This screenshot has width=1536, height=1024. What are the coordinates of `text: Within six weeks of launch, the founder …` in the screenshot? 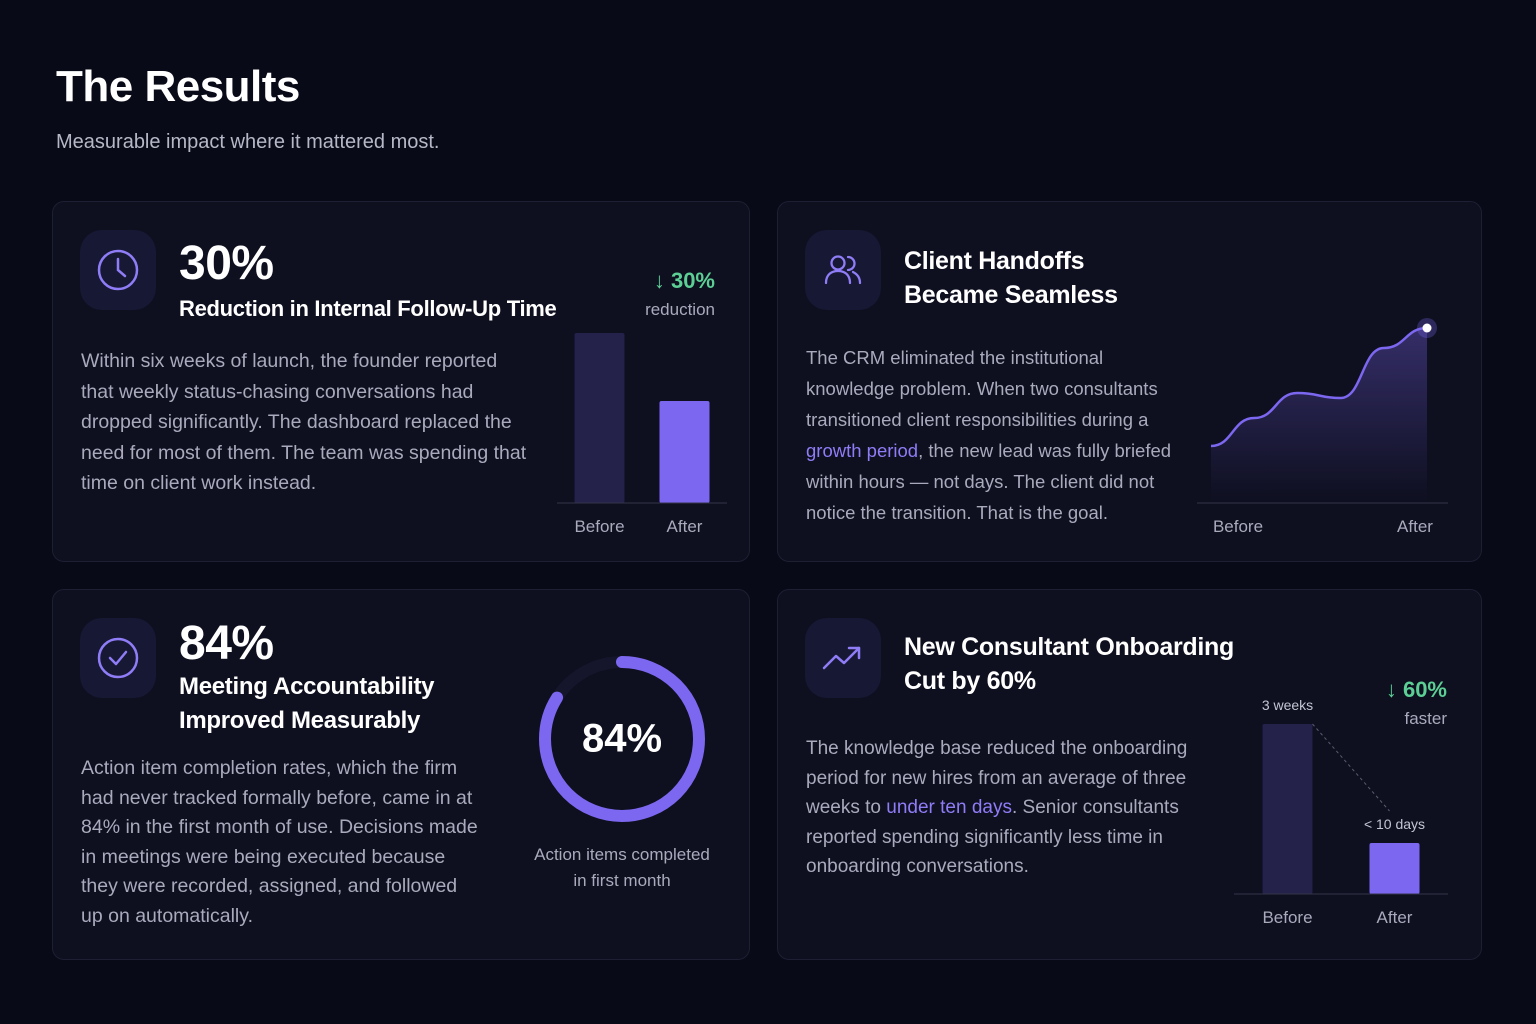 It's located at (304, 422).